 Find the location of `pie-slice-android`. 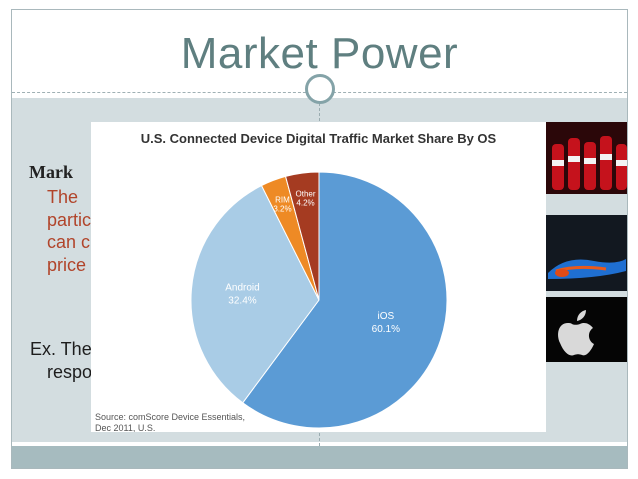

pie-slice-android is located at coordinates (255, 294).